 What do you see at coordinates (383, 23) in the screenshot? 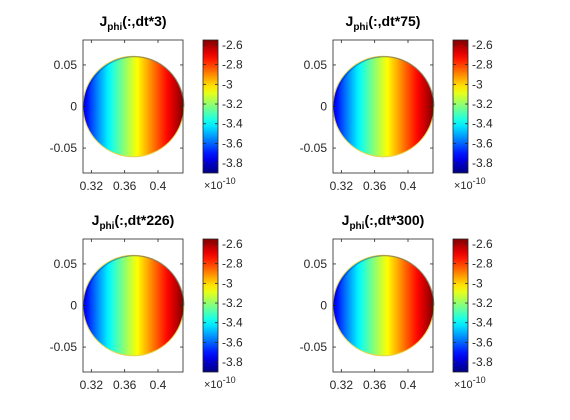
I see `subplot-title: Jphi(:,dt*75)` at bounding box center [383, 23].